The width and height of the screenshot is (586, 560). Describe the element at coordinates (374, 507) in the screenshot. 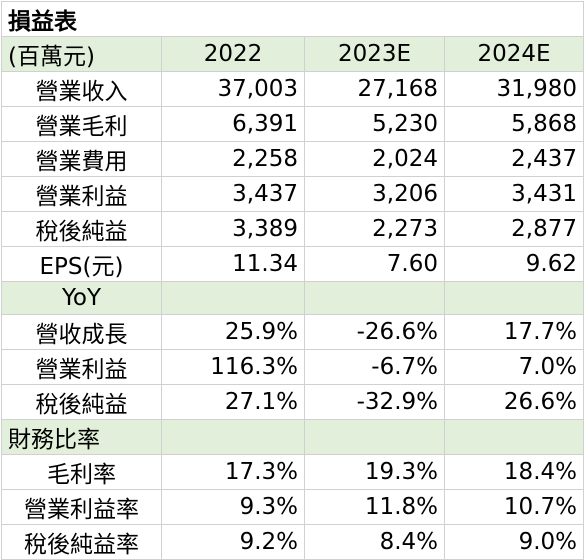

I see `cell-value: 11.8%` at that location.